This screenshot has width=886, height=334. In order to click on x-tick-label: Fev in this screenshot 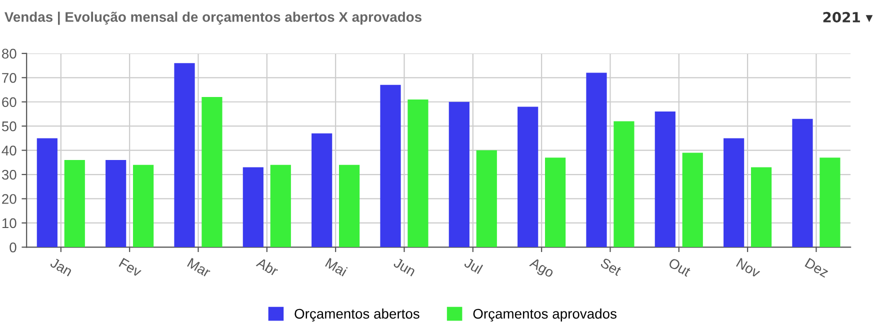, I will do `click(130, 268)`.